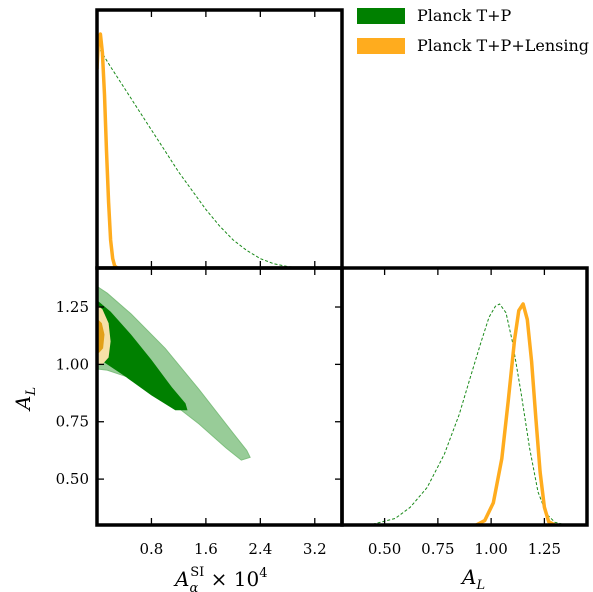 The image size is (593, 592). Describe the element at coordinates (384, 549) in the screenshot. I see `br-xtick-label-0: 0.50` at that location.